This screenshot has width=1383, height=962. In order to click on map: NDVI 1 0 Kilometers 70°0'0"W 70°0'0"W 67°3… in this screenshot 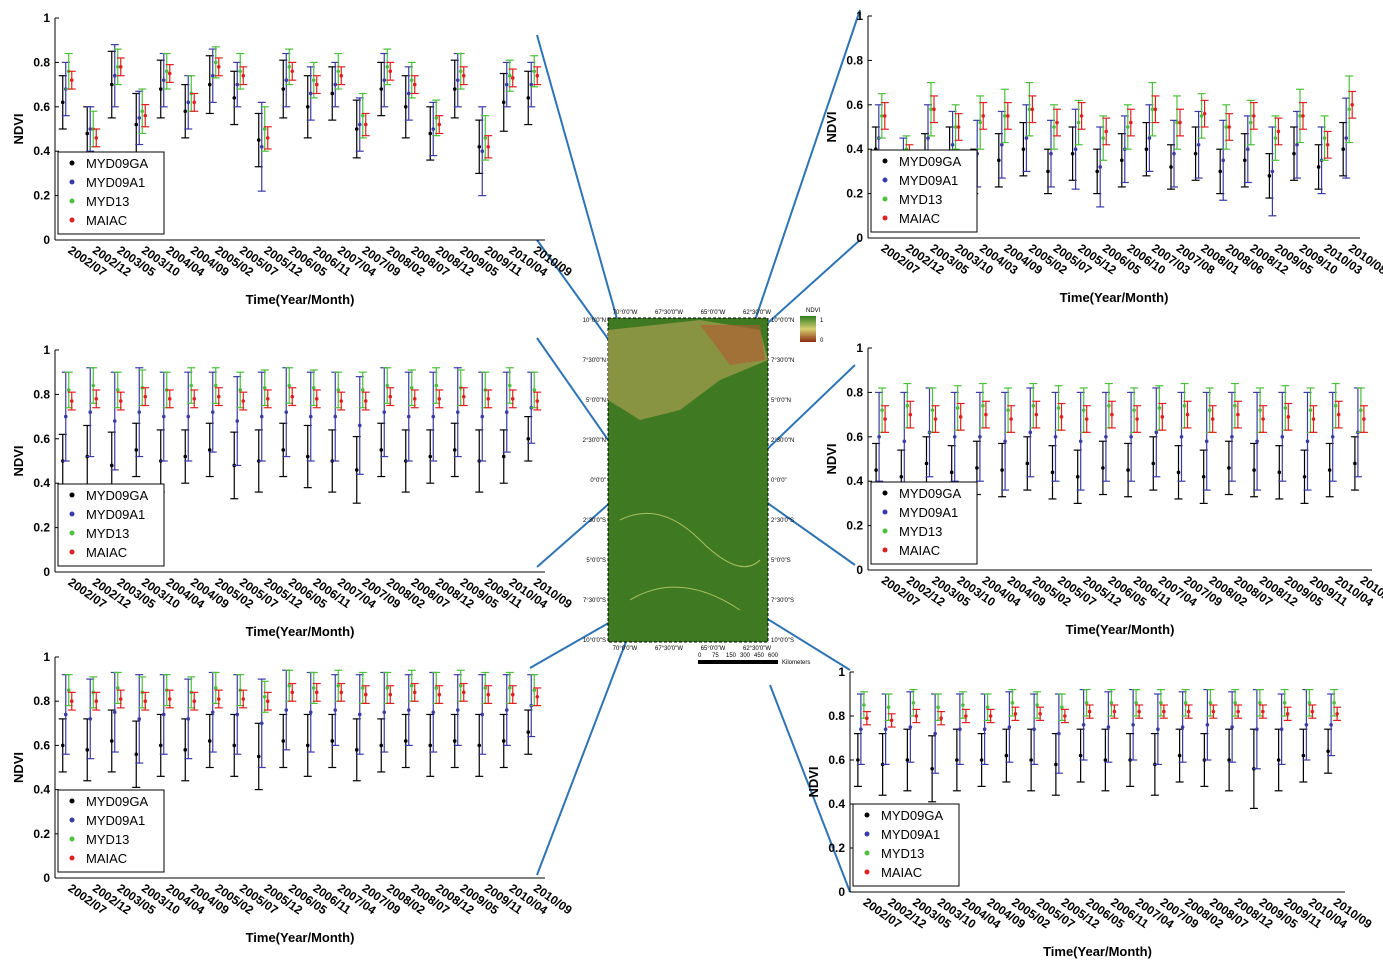, I will do `click(703, 487)`.